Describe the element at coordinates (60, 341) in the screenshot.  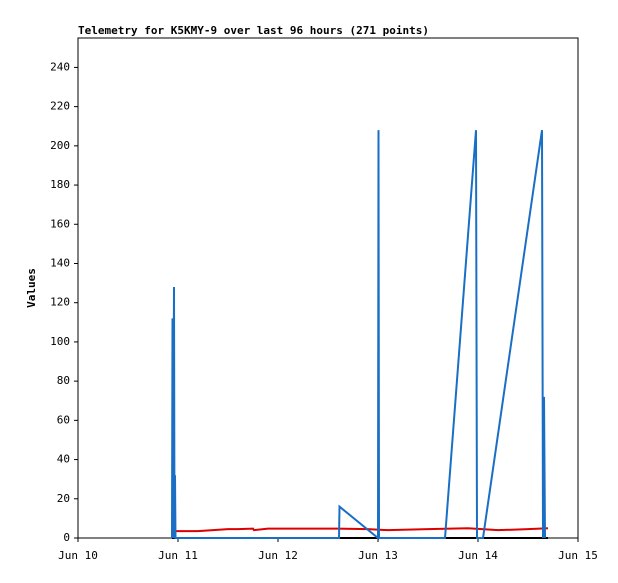
I see `y-tick-label: 100` at that location.